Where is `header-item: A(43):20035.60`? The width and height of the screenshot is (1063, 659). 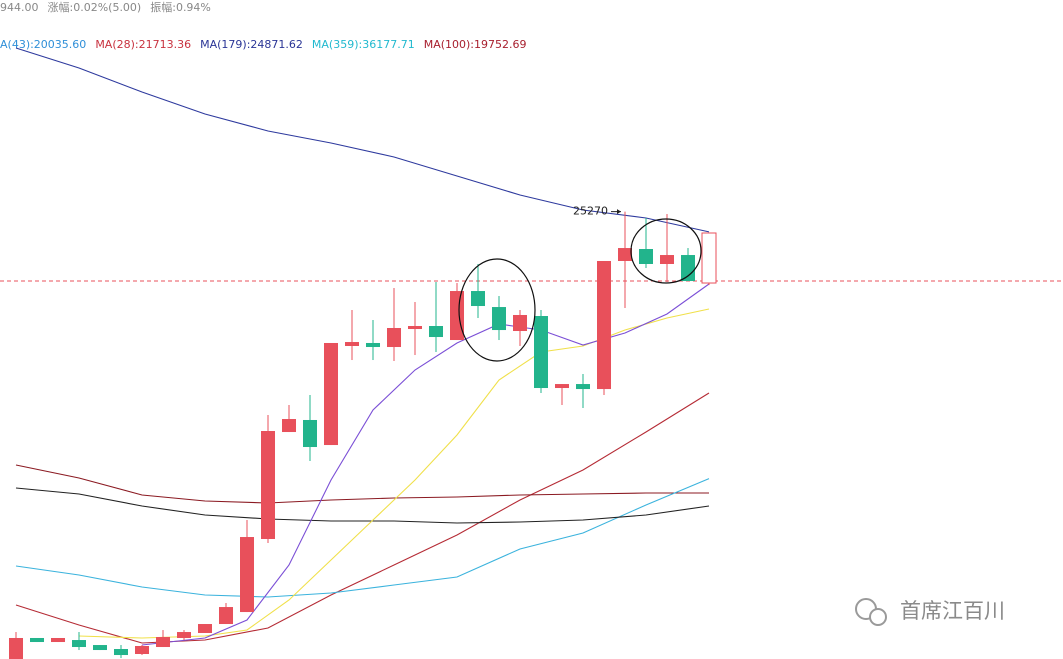 header-item: A(43):20035.60 is located at coordinates (43, 44).